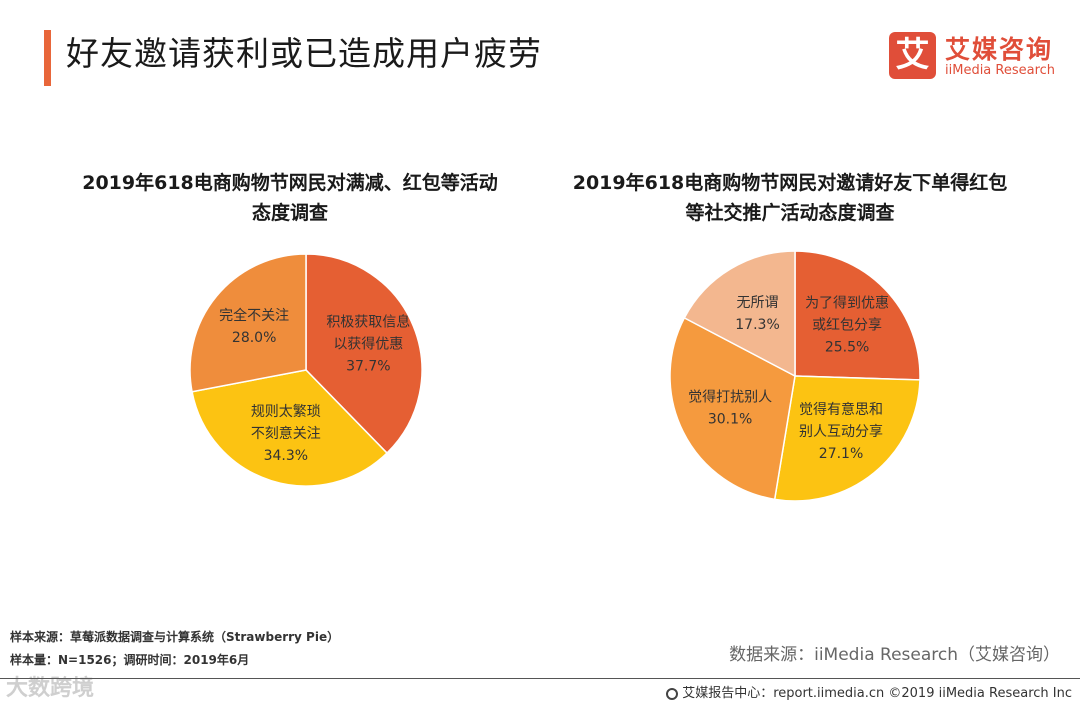  I want to click on pie-2-slice-3-label-1: 觉得打扰别人, so click(730, 396).